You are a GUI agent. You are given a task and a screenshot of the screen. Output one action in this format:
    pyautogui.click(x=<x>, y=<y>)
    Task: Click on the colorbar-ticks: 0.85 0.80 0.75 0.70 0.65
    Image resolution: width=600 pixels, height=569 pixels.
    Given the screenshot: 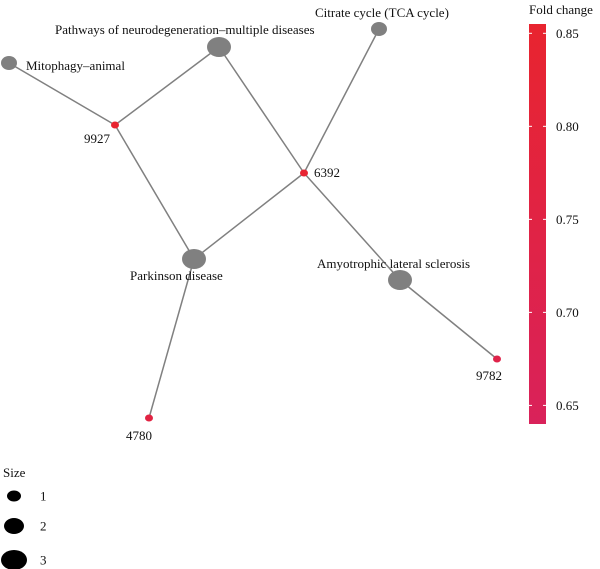 What is the action you would take?
    pyautogui.click(x=554, y=219)
    